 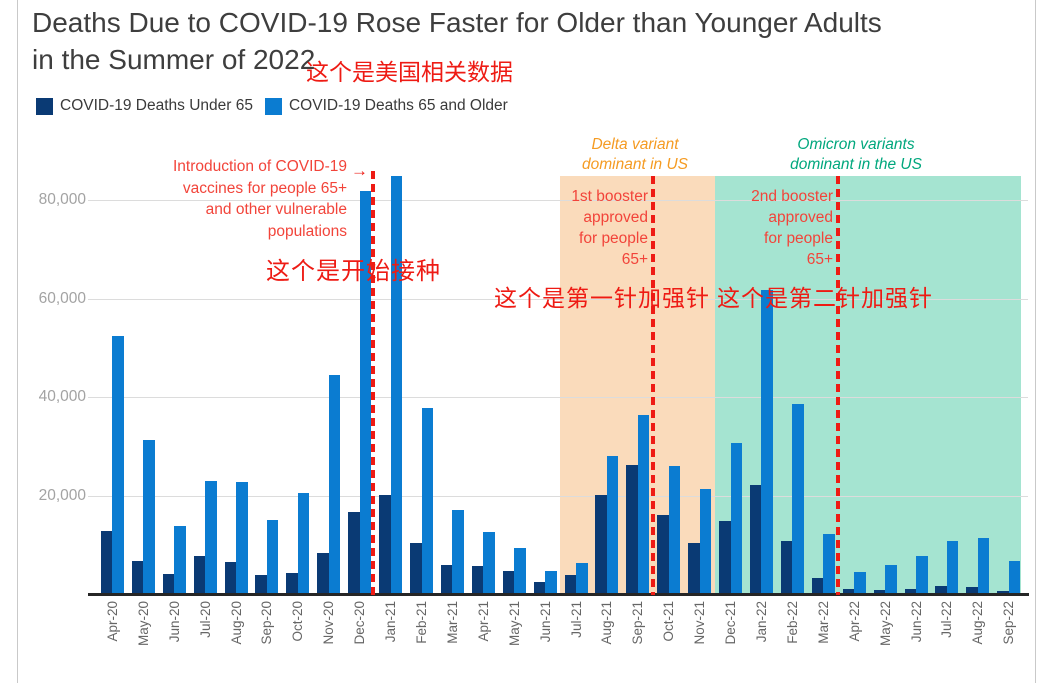 I want to click on x-tick-cell: Aug-21, so click(x=607, y=636).